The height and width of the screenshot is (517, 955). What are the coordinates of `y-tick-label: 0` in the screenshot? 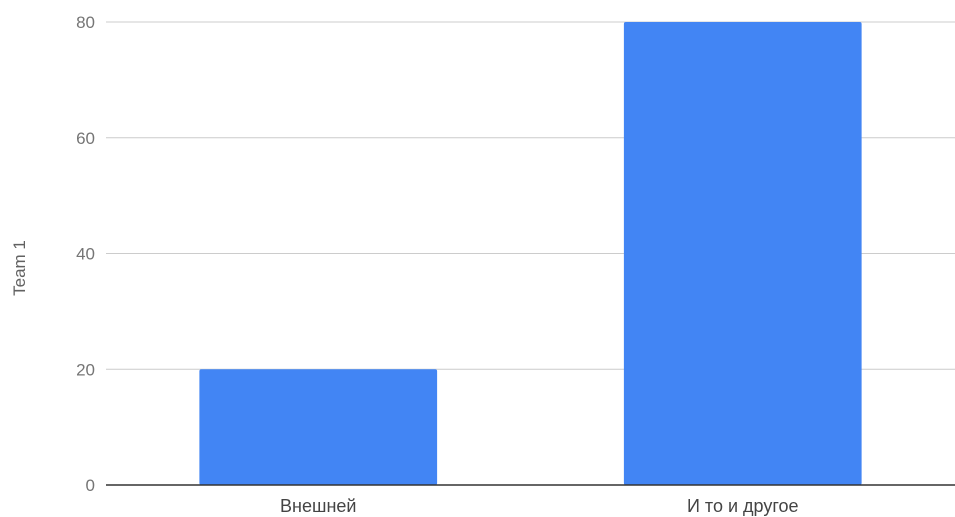 It's located at (90, 485).